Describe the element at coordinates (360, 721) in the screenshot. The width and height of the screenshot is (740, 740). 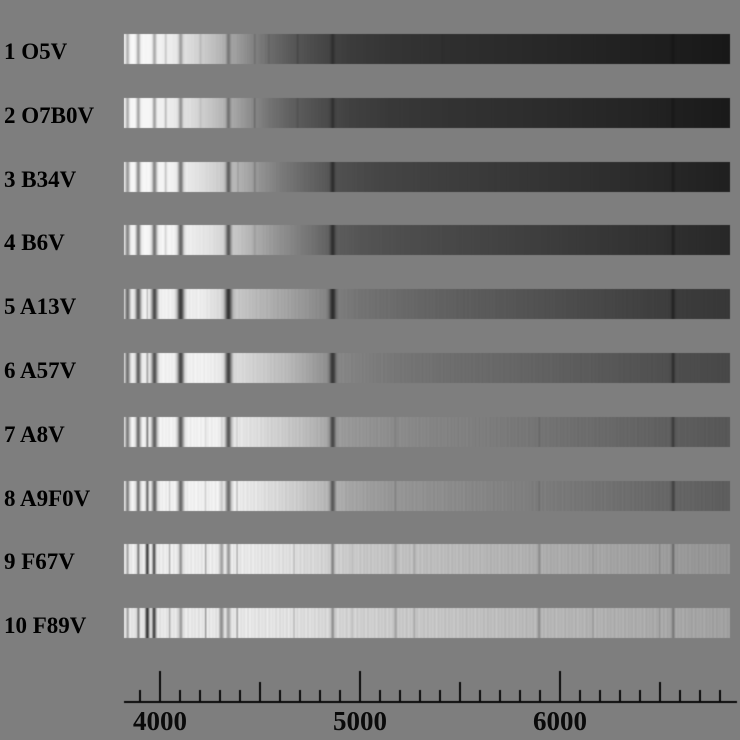
I see `axis-tick-label-5000: 5000` at that location.